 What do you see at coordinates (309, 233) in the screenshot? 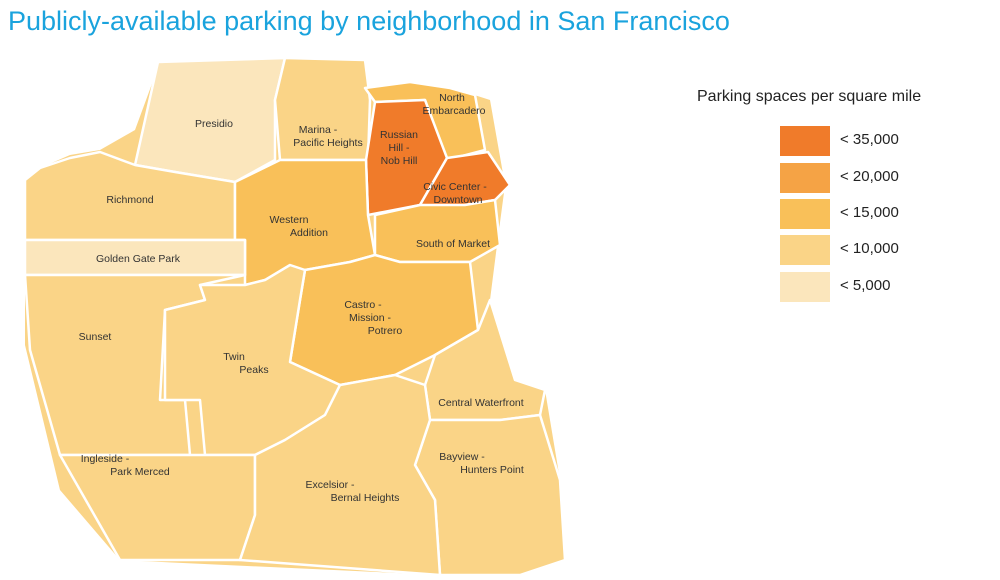
I see `label-western-addition: Addition` at bounding box center [309, 233].